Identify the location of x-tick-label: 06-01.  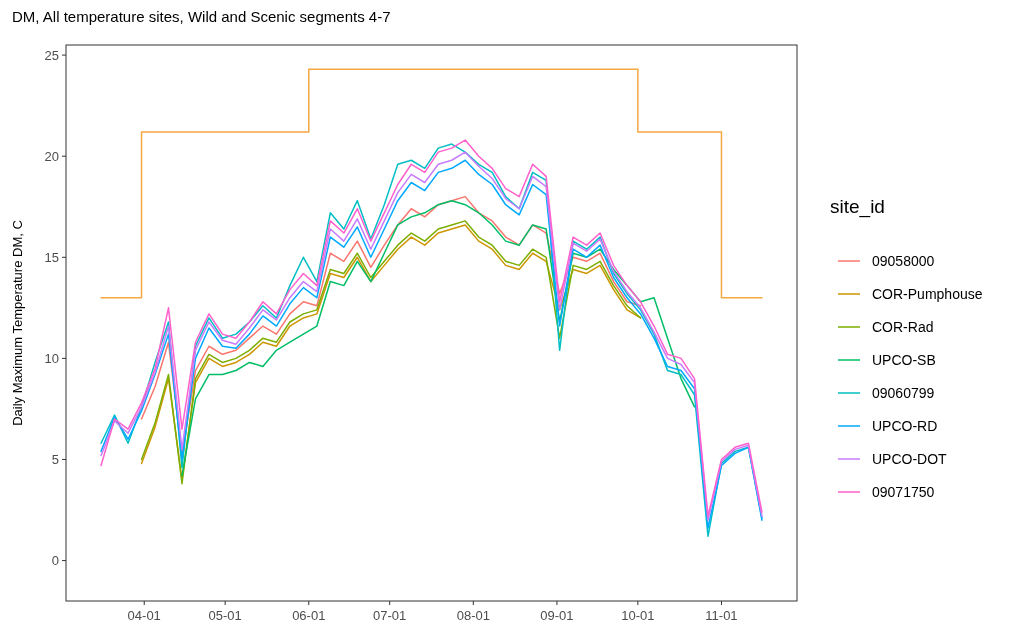
(309, 615).